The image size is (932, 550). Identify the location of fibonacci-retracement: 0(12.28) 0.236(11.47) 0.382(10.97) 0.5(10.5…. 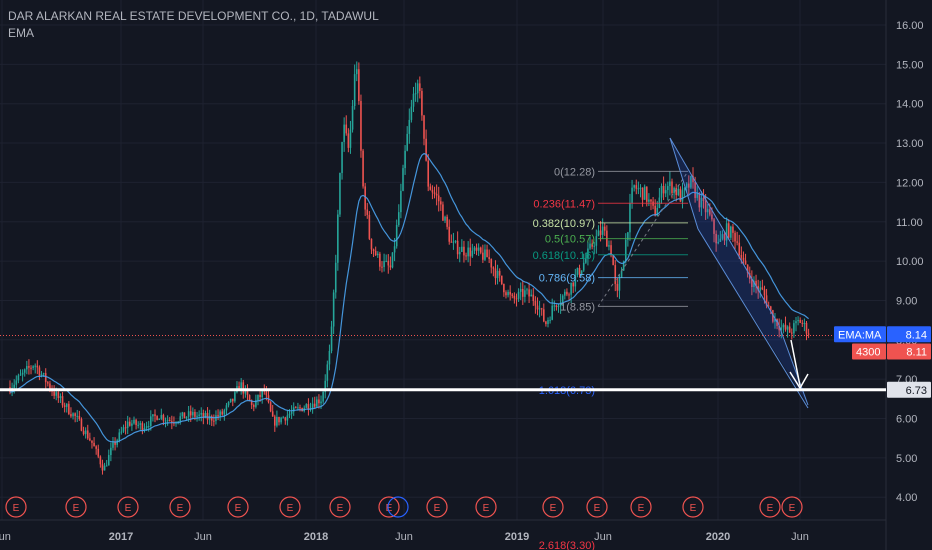
(611, 358).